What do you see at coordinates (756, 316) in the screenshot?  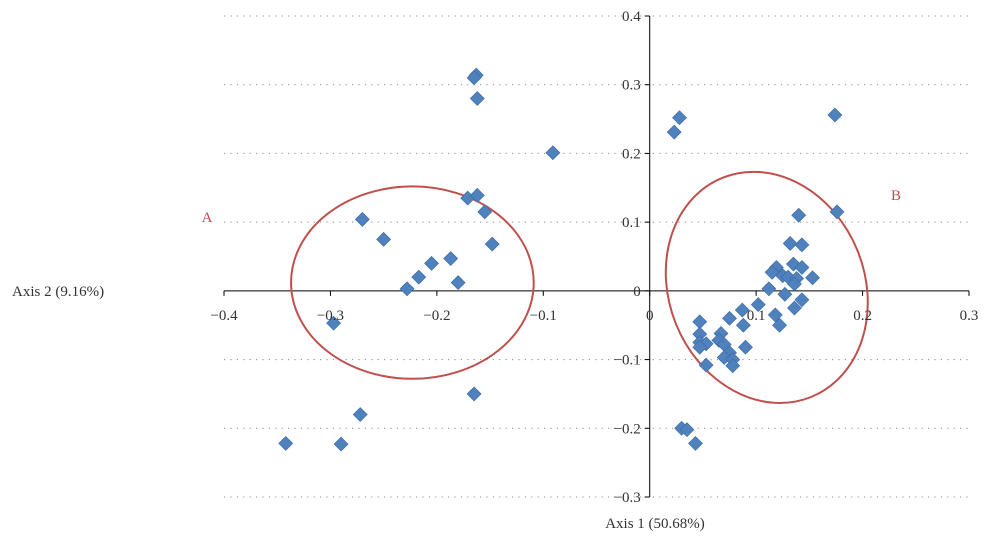 I see `x-tick-label: 0.1` at bounding box center [756, 316].